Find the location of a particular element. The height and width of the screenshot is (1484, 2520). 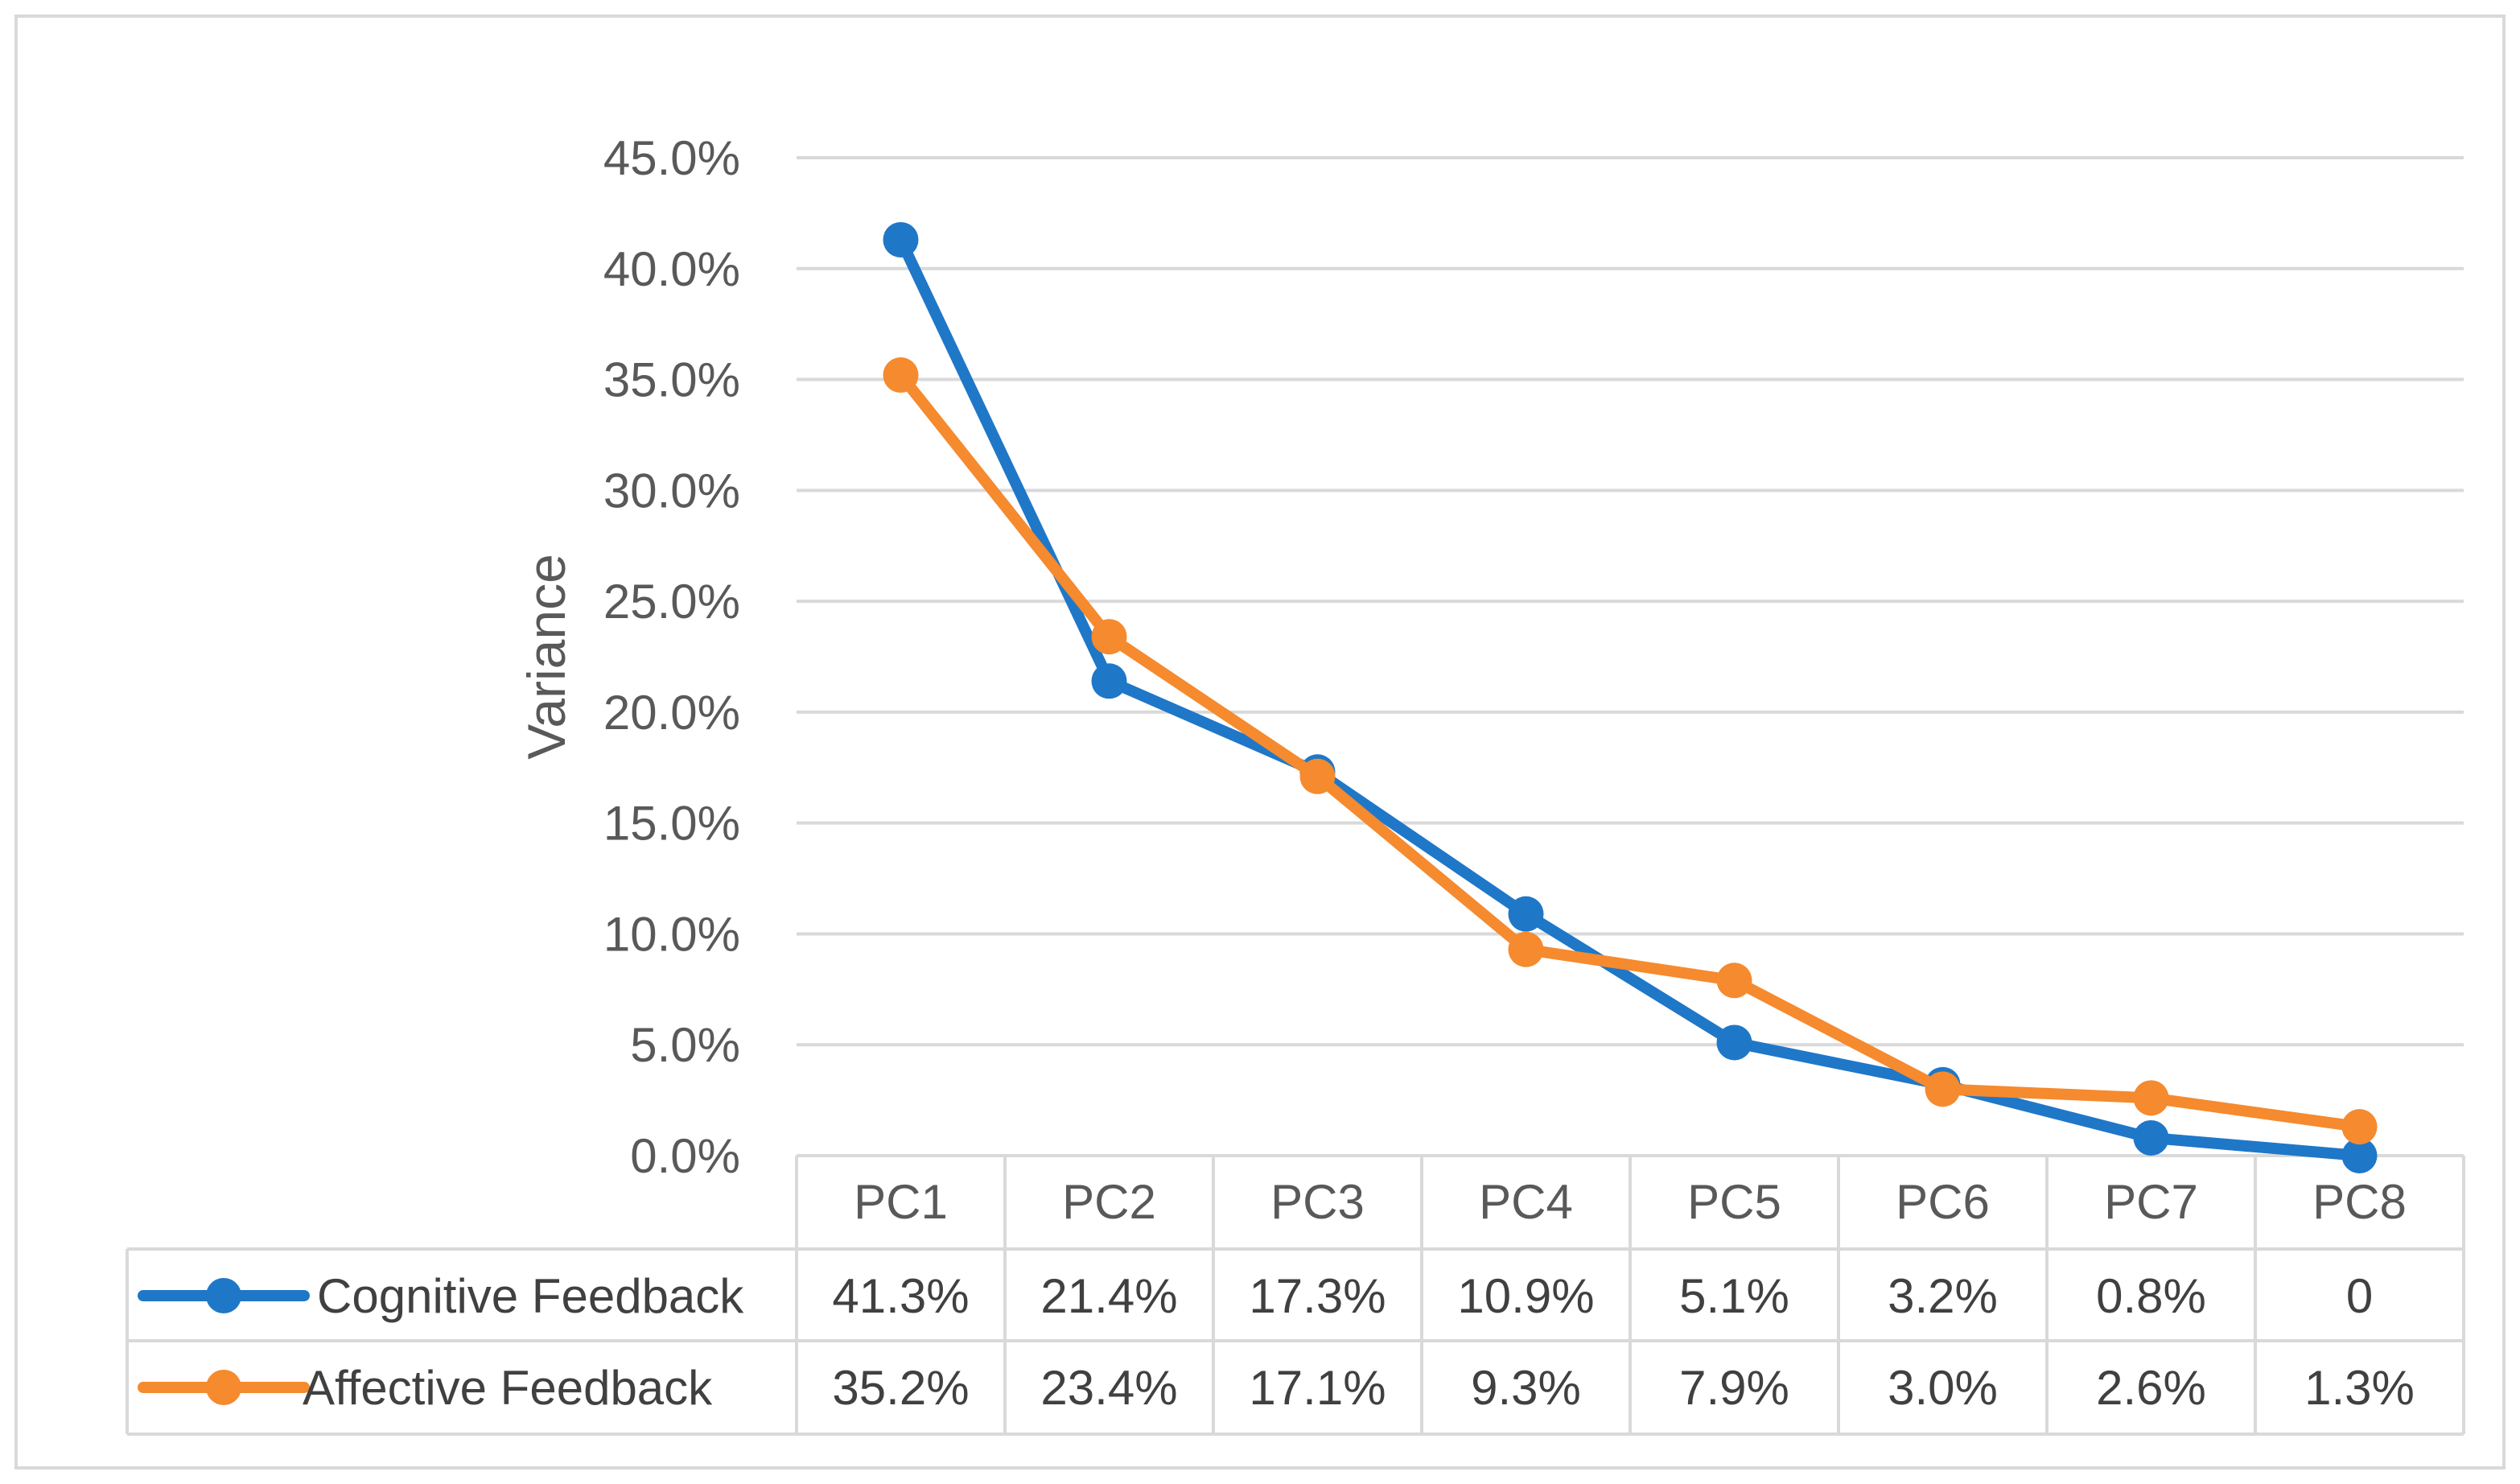

y-tick-label: 40.0% is located at coordinates (671, 269).